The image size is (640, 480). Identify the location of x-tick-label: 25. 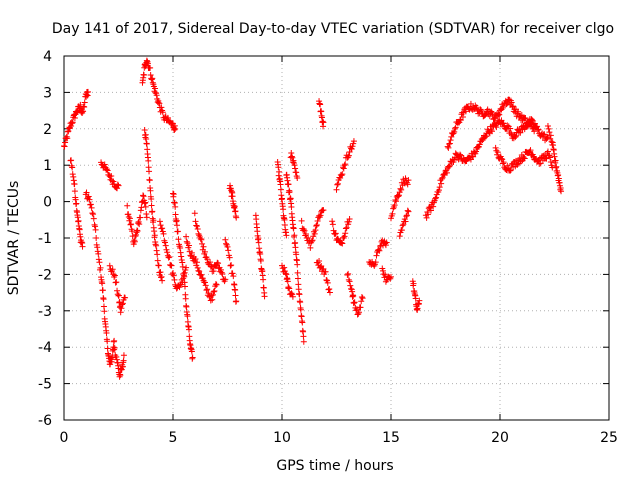
(609, 438).